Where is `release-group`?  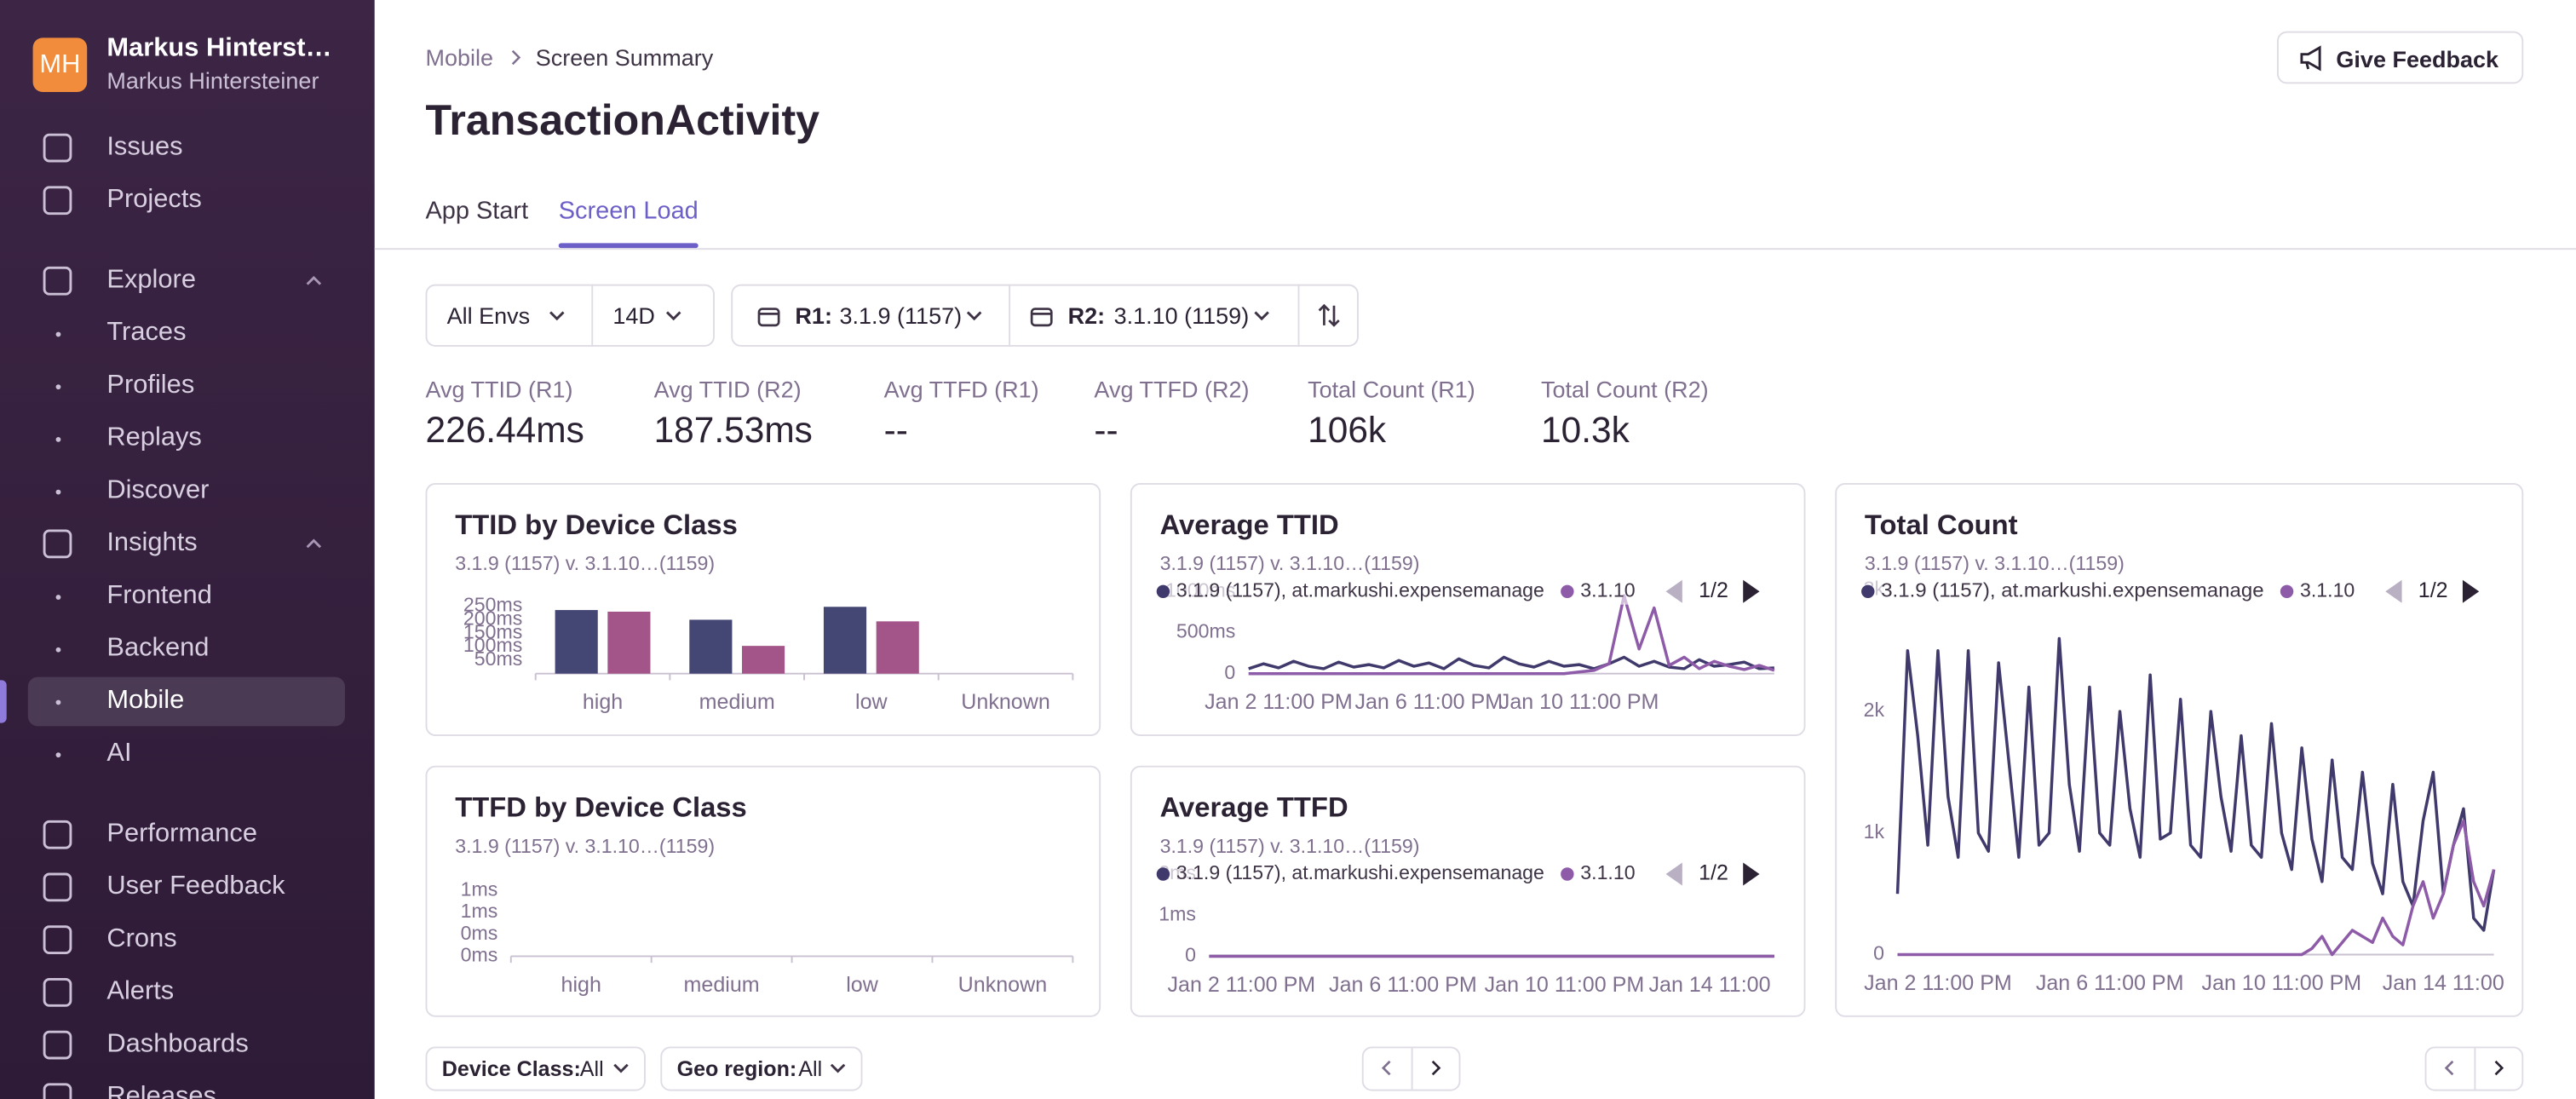
release-group is located at coordinates (1045, 315).